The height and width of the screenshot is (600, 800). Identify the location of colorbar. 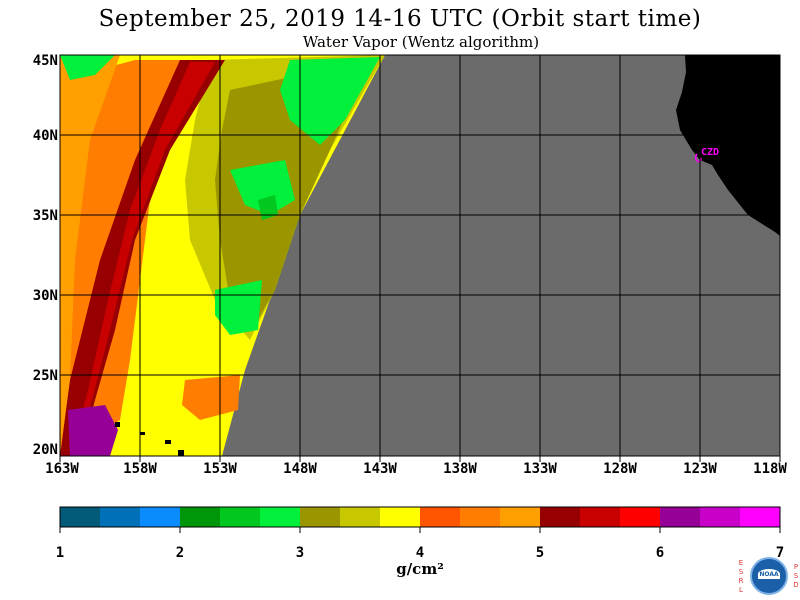
(420, 519).